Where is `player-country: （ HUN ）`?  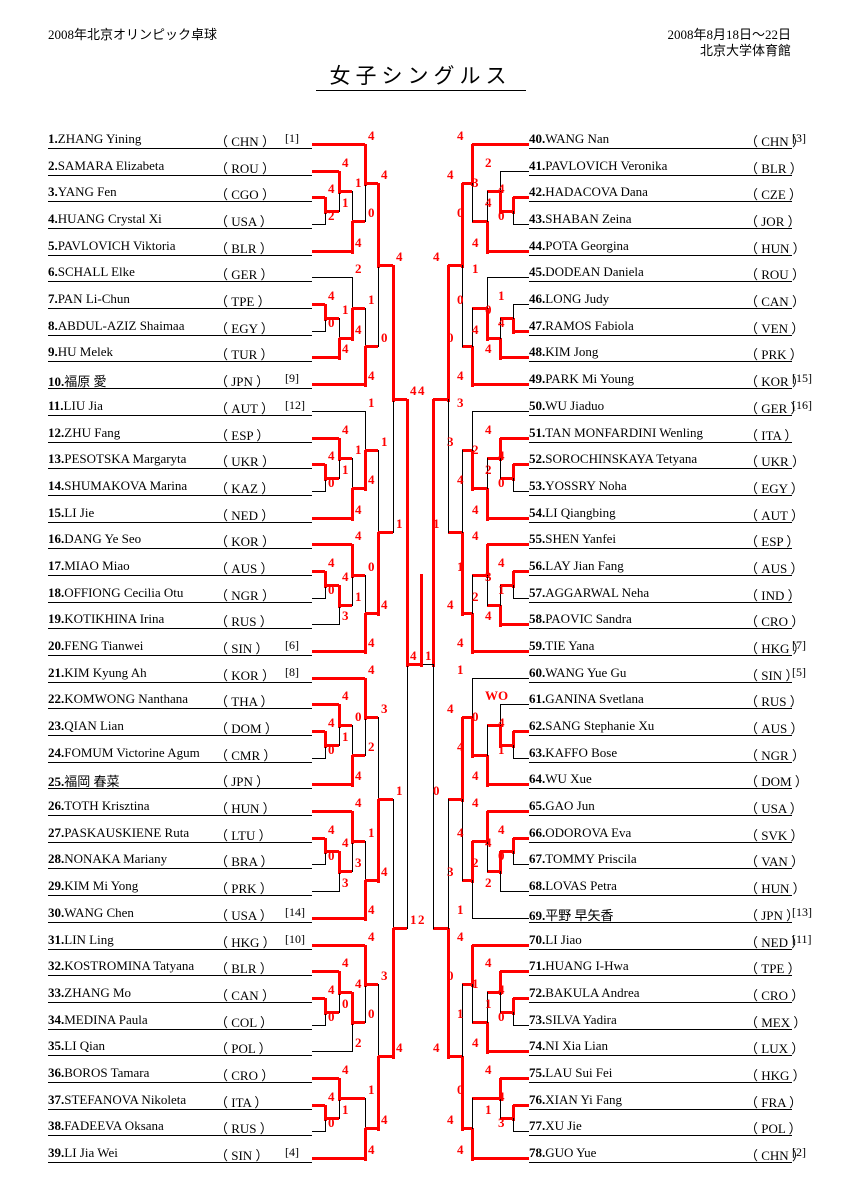 player-country: （ HUN ） is located at coordinates (775, 248).